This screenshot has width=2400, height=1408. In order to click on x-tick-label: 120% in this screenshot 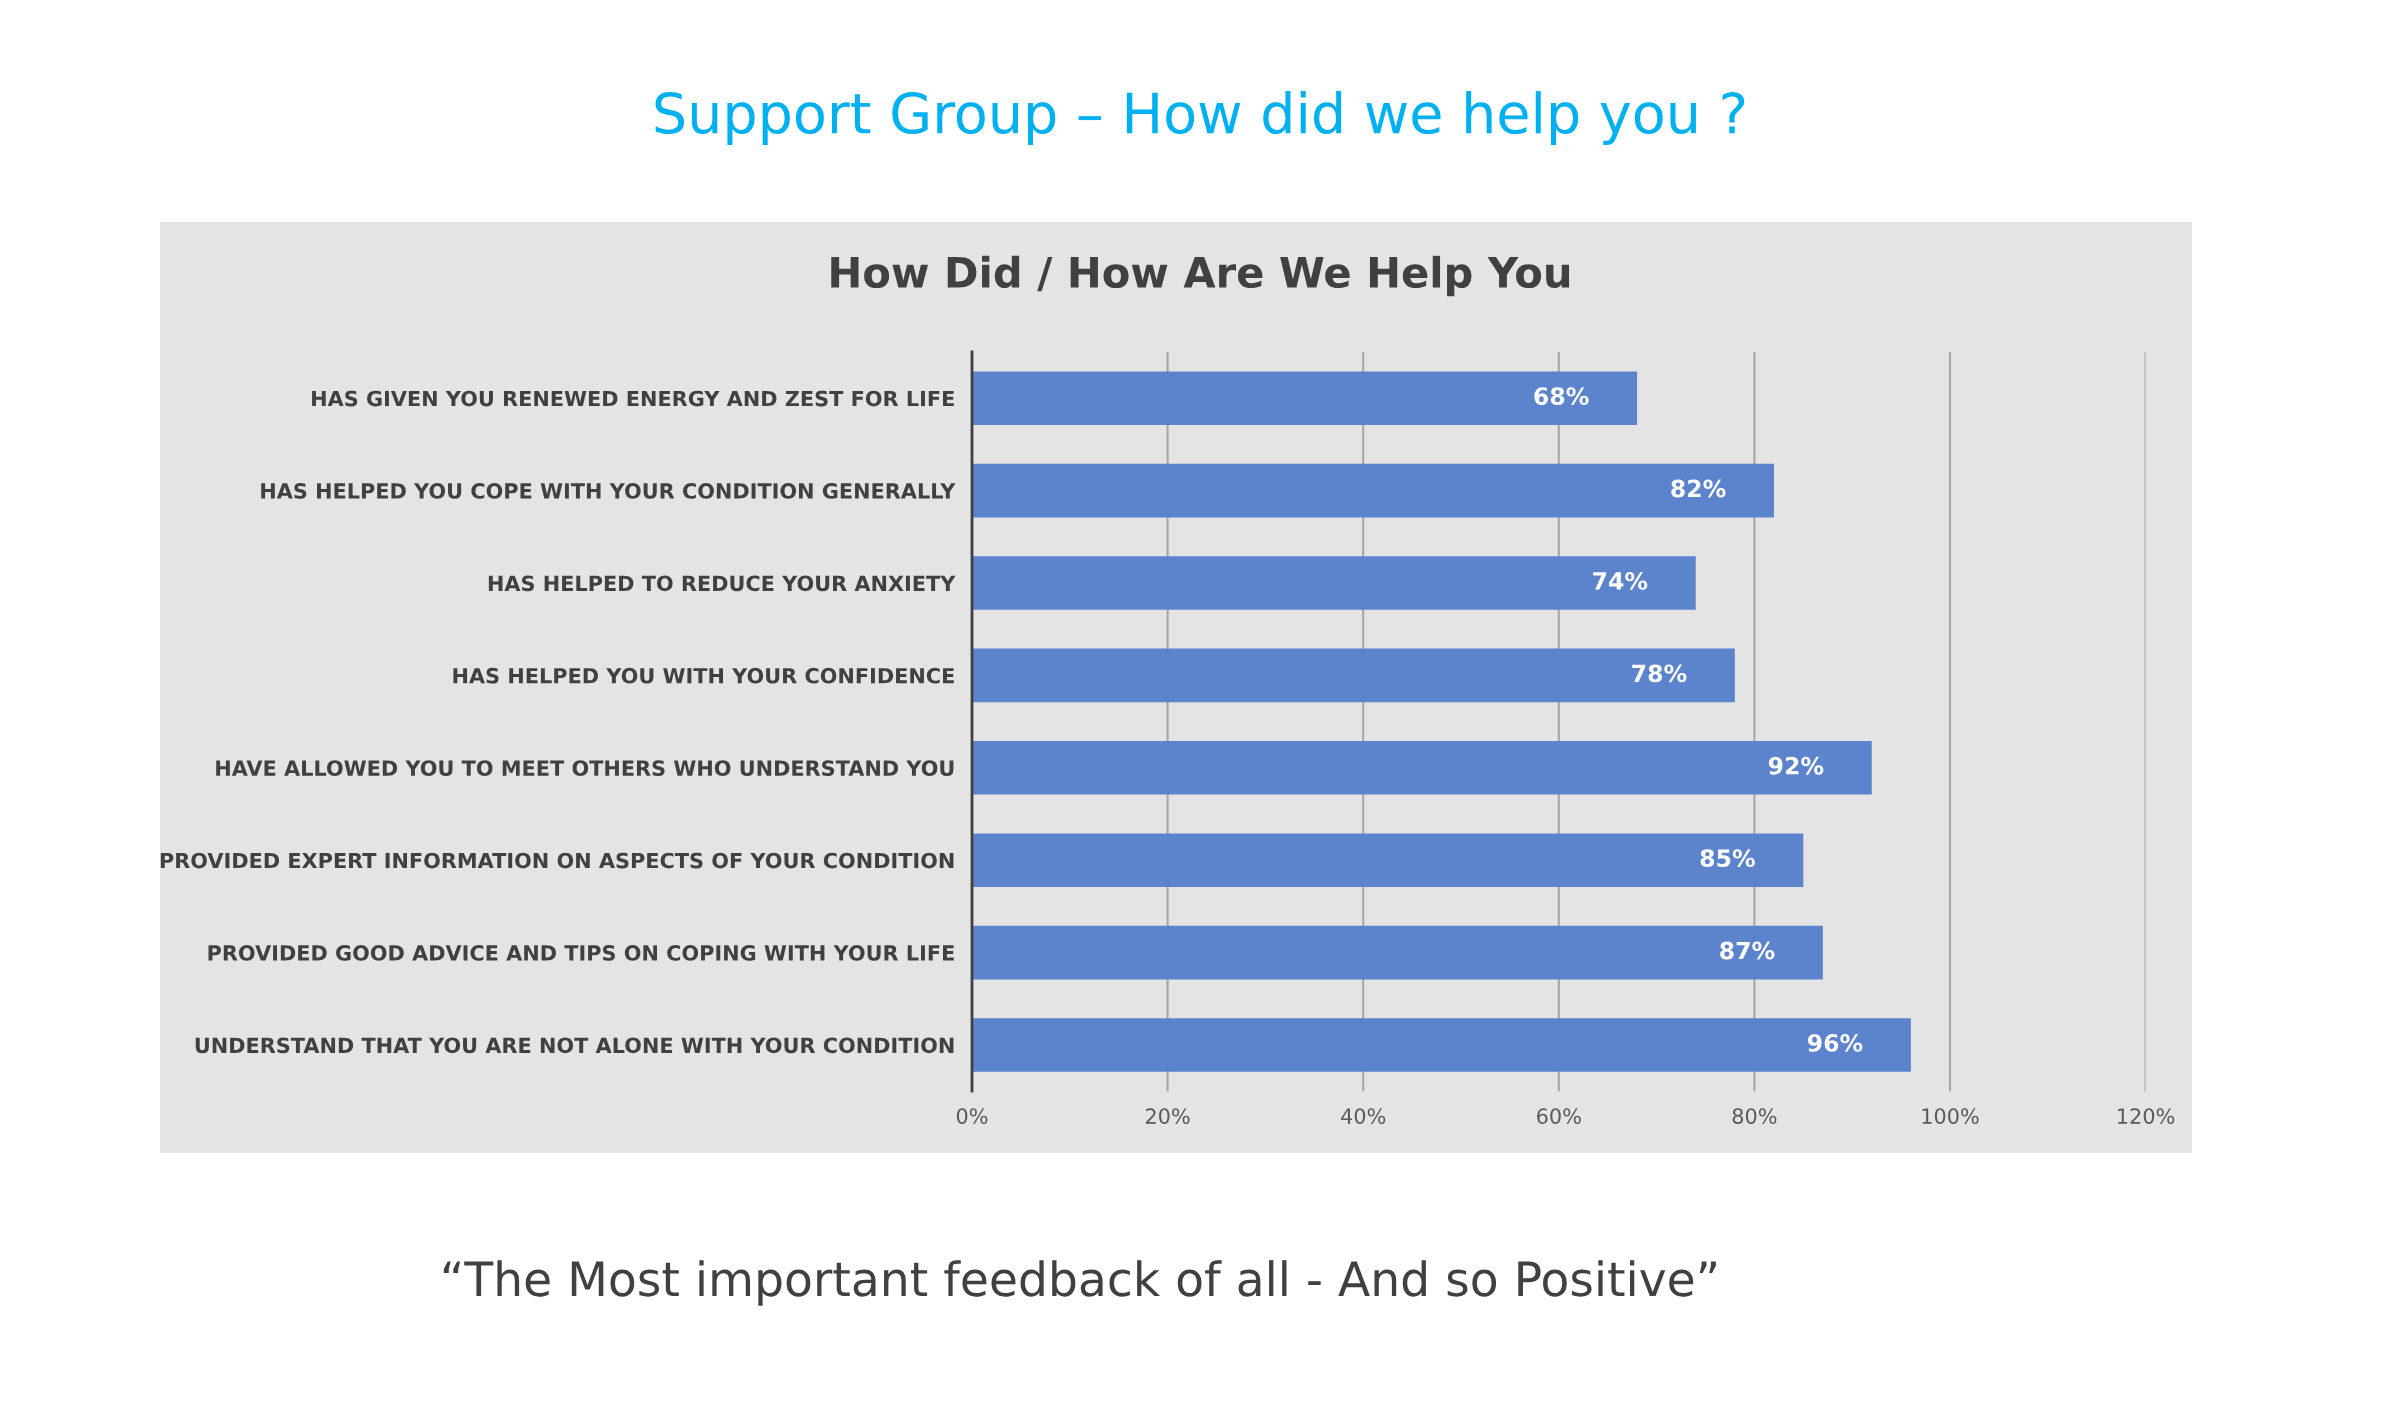, I will do `click(2146, 1116)`.